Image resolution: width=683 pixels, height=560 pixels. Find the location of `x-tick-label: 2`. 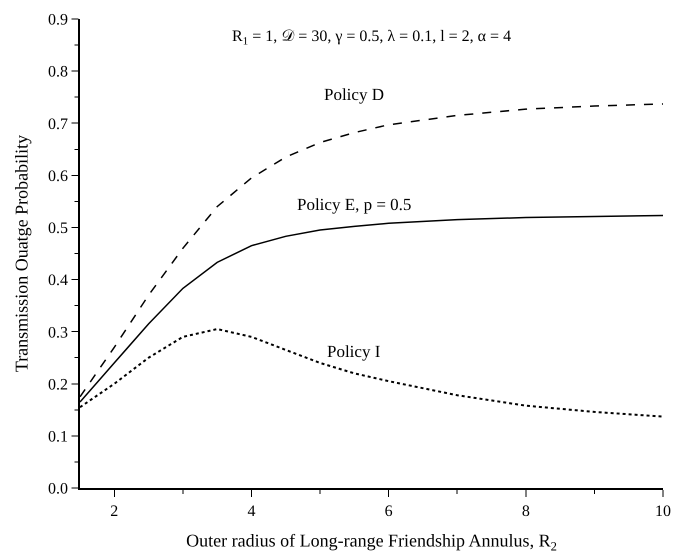

x-tick-label: 2 is located at coordinates (114, 511).